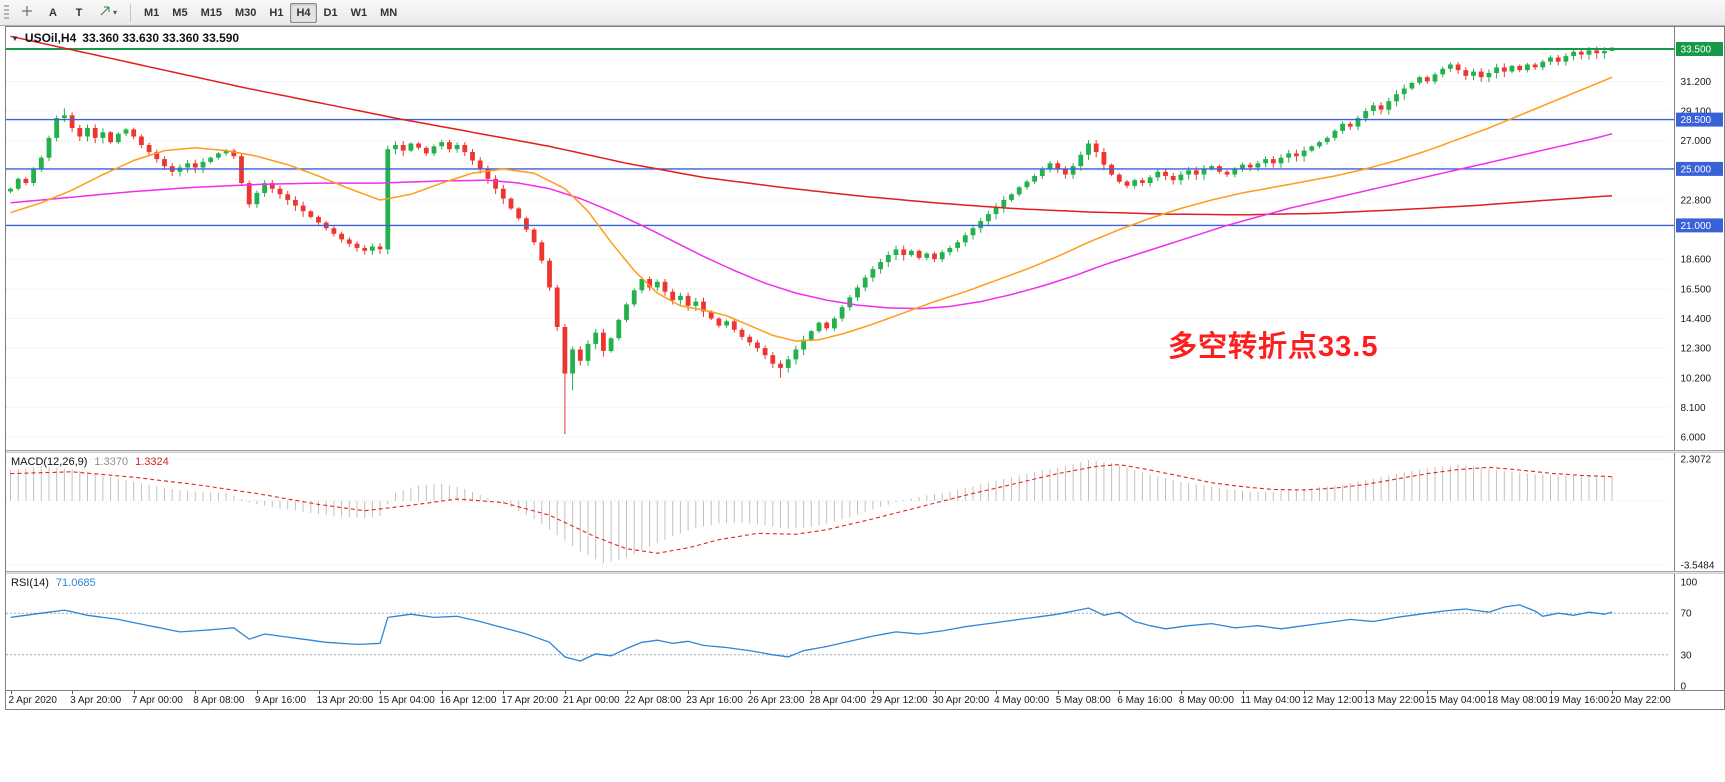  I want to click on macd-value-signal: 1.3324, so click(152, 462).